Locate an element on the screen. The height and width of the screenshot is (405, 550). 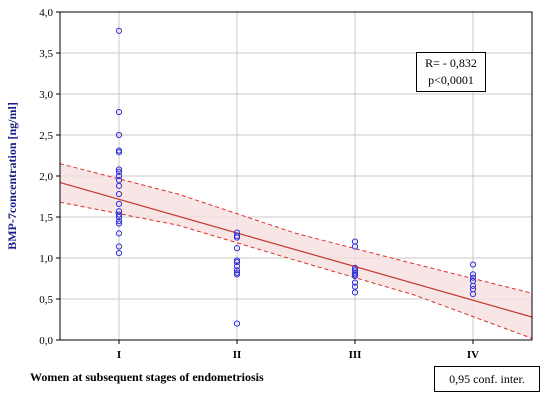
legend-box: 0,95 conf. inter. is located at coordinates (487, 379).